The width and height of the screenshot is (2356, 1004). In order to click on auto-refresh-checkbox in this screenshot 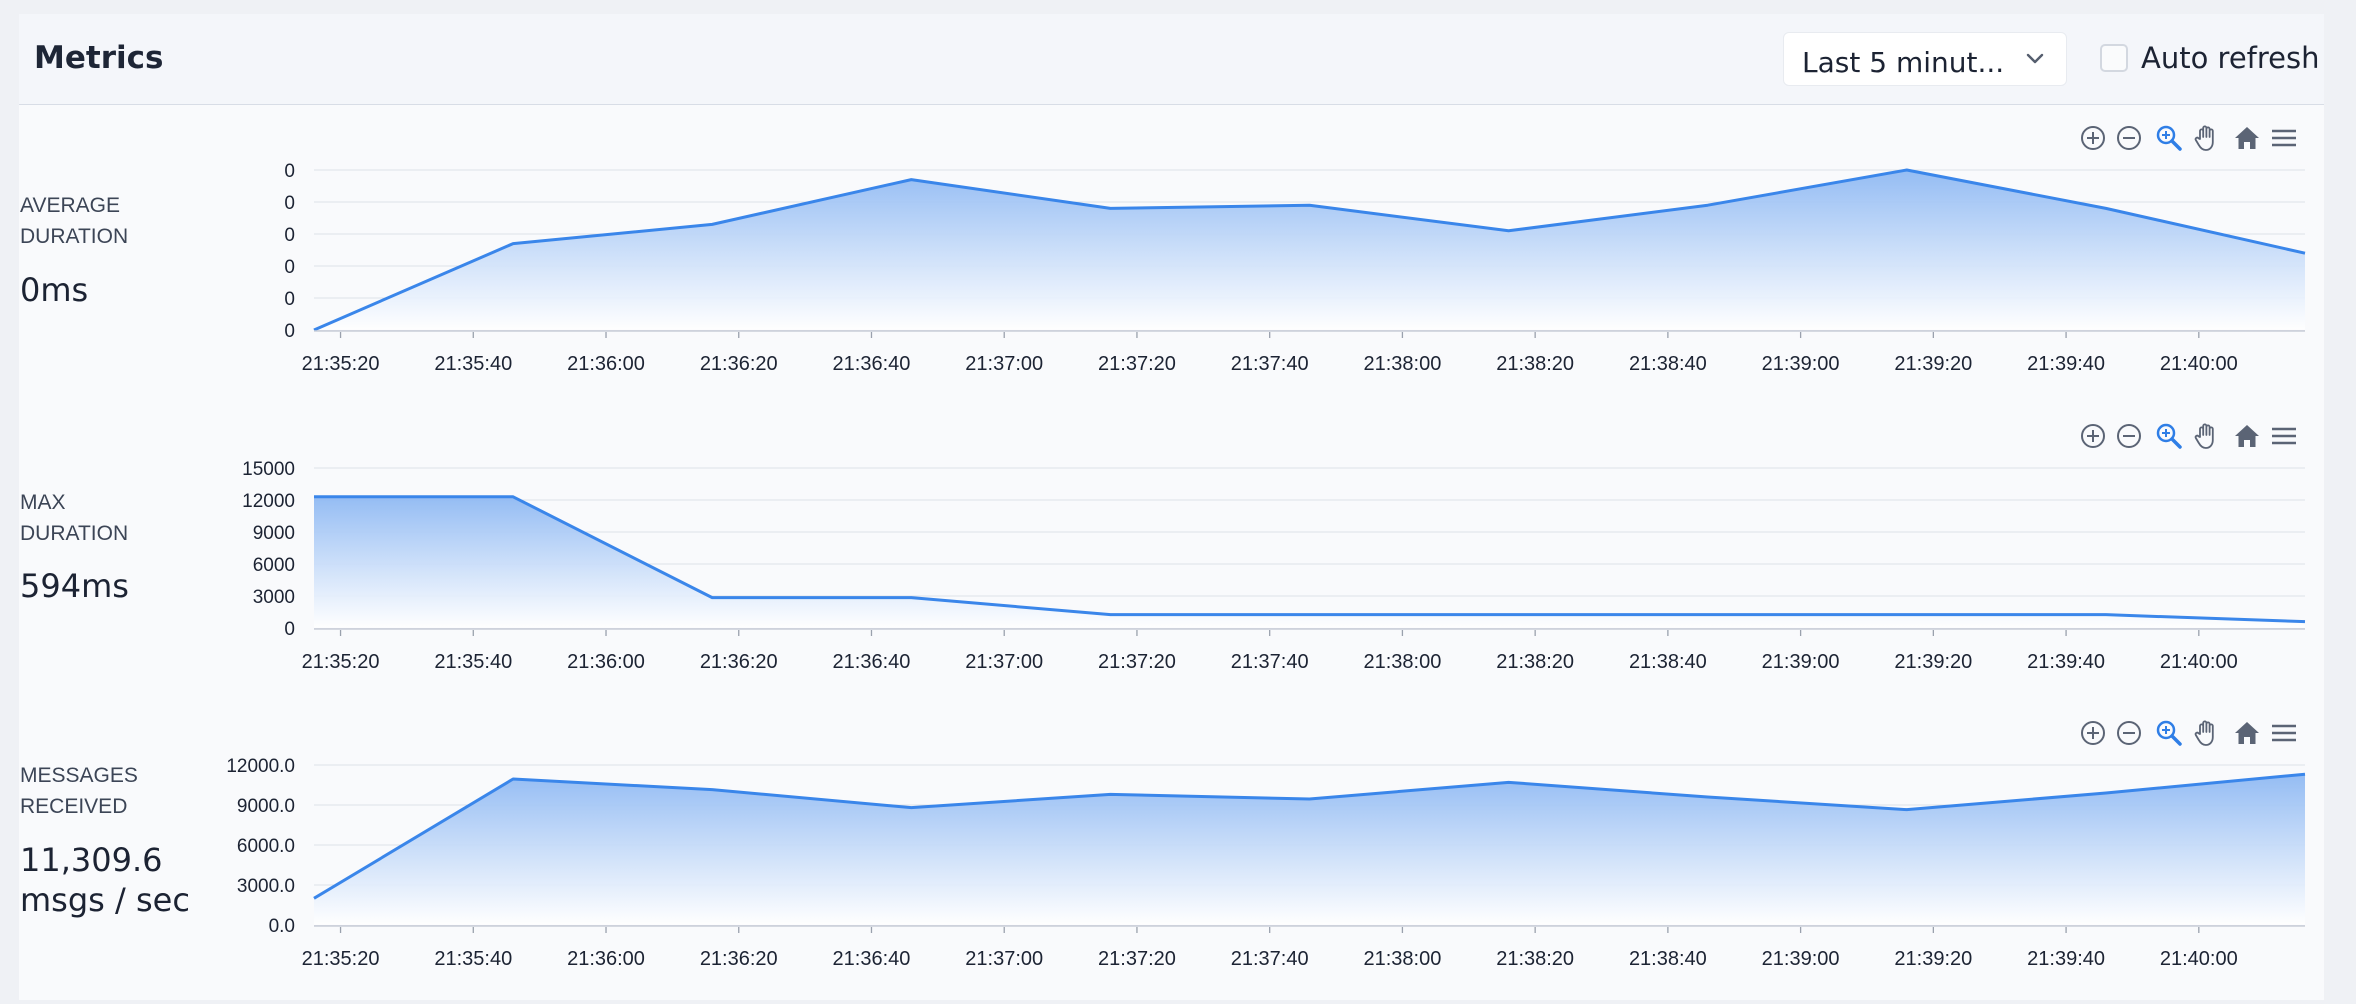, I will do `click(2114, 58)`.